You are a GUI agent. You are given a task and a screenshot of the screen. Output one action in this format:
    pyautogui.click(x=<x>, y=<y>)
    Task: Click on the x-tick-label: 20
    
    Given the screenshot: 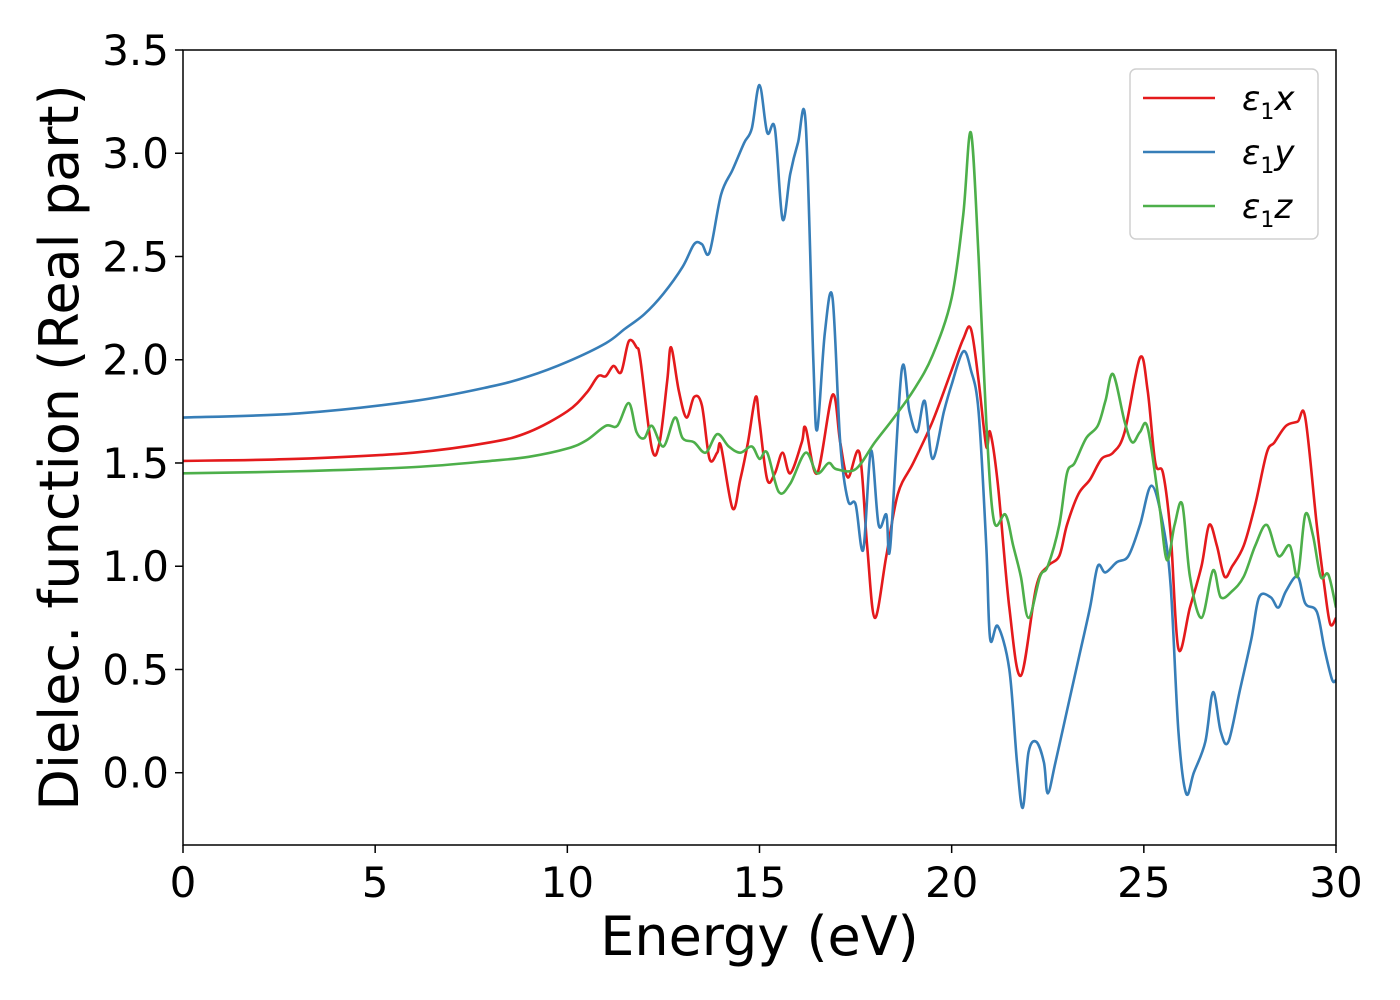 What is the action you would take?
    pyautogui.click(x=951, y=882)
    